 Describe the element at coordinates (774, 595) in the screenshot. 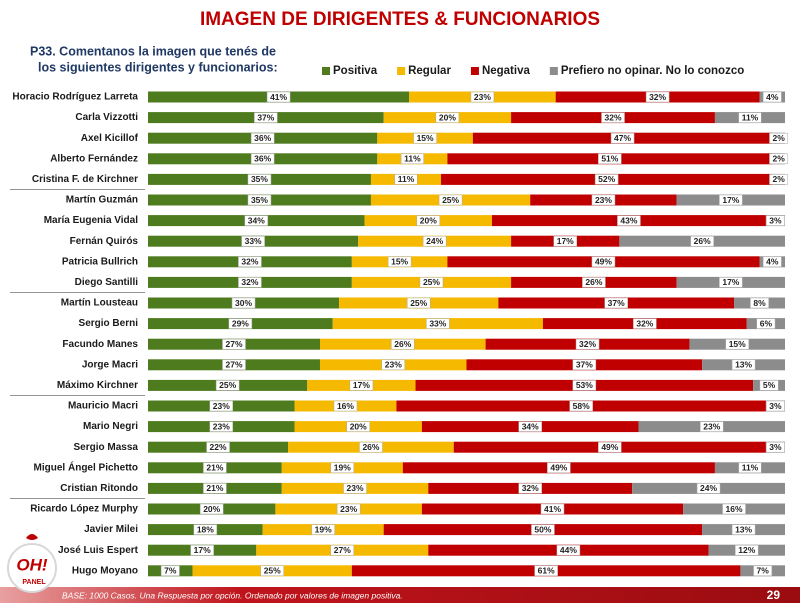

I see `page-number: 29` at that location.